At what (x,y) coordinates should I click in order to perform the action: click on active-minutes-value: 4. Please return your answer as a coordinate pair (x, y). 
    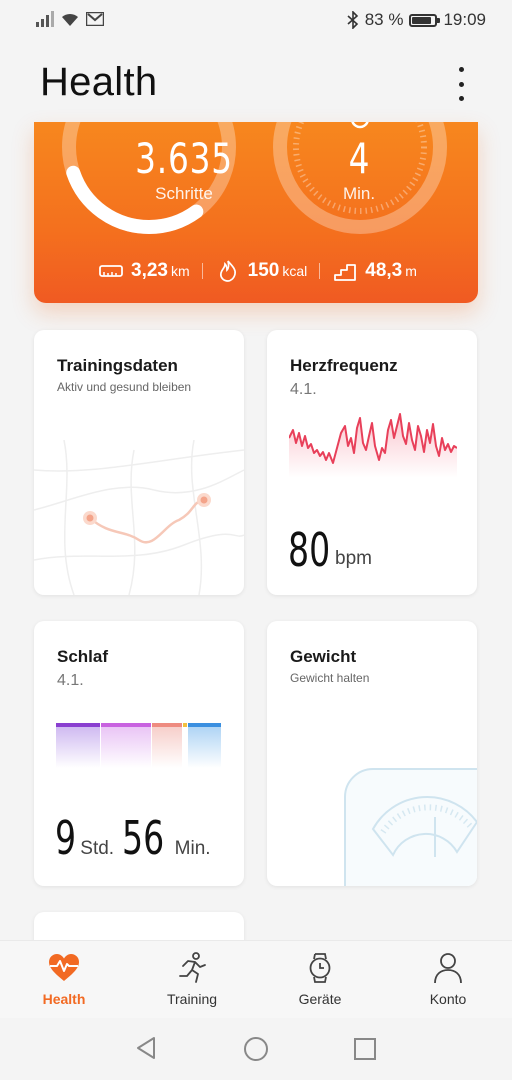
    Looking at the image, I should click on (359, 158).